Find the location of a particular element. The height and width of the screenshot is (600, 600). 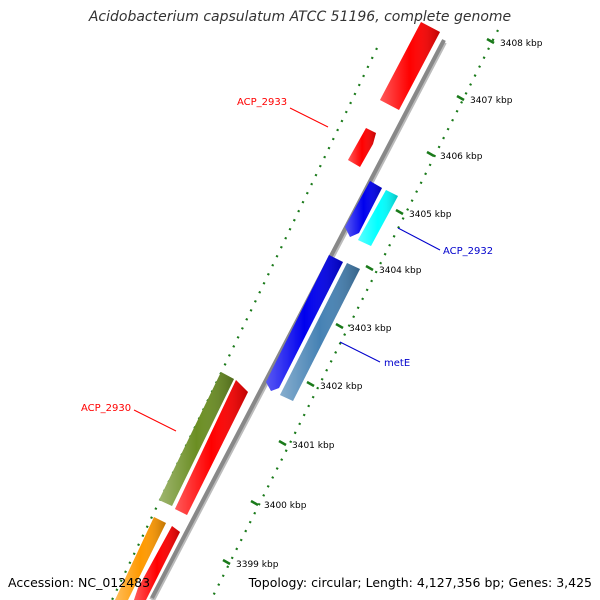

leader-acp2933 is located at coordinates (309, 117).